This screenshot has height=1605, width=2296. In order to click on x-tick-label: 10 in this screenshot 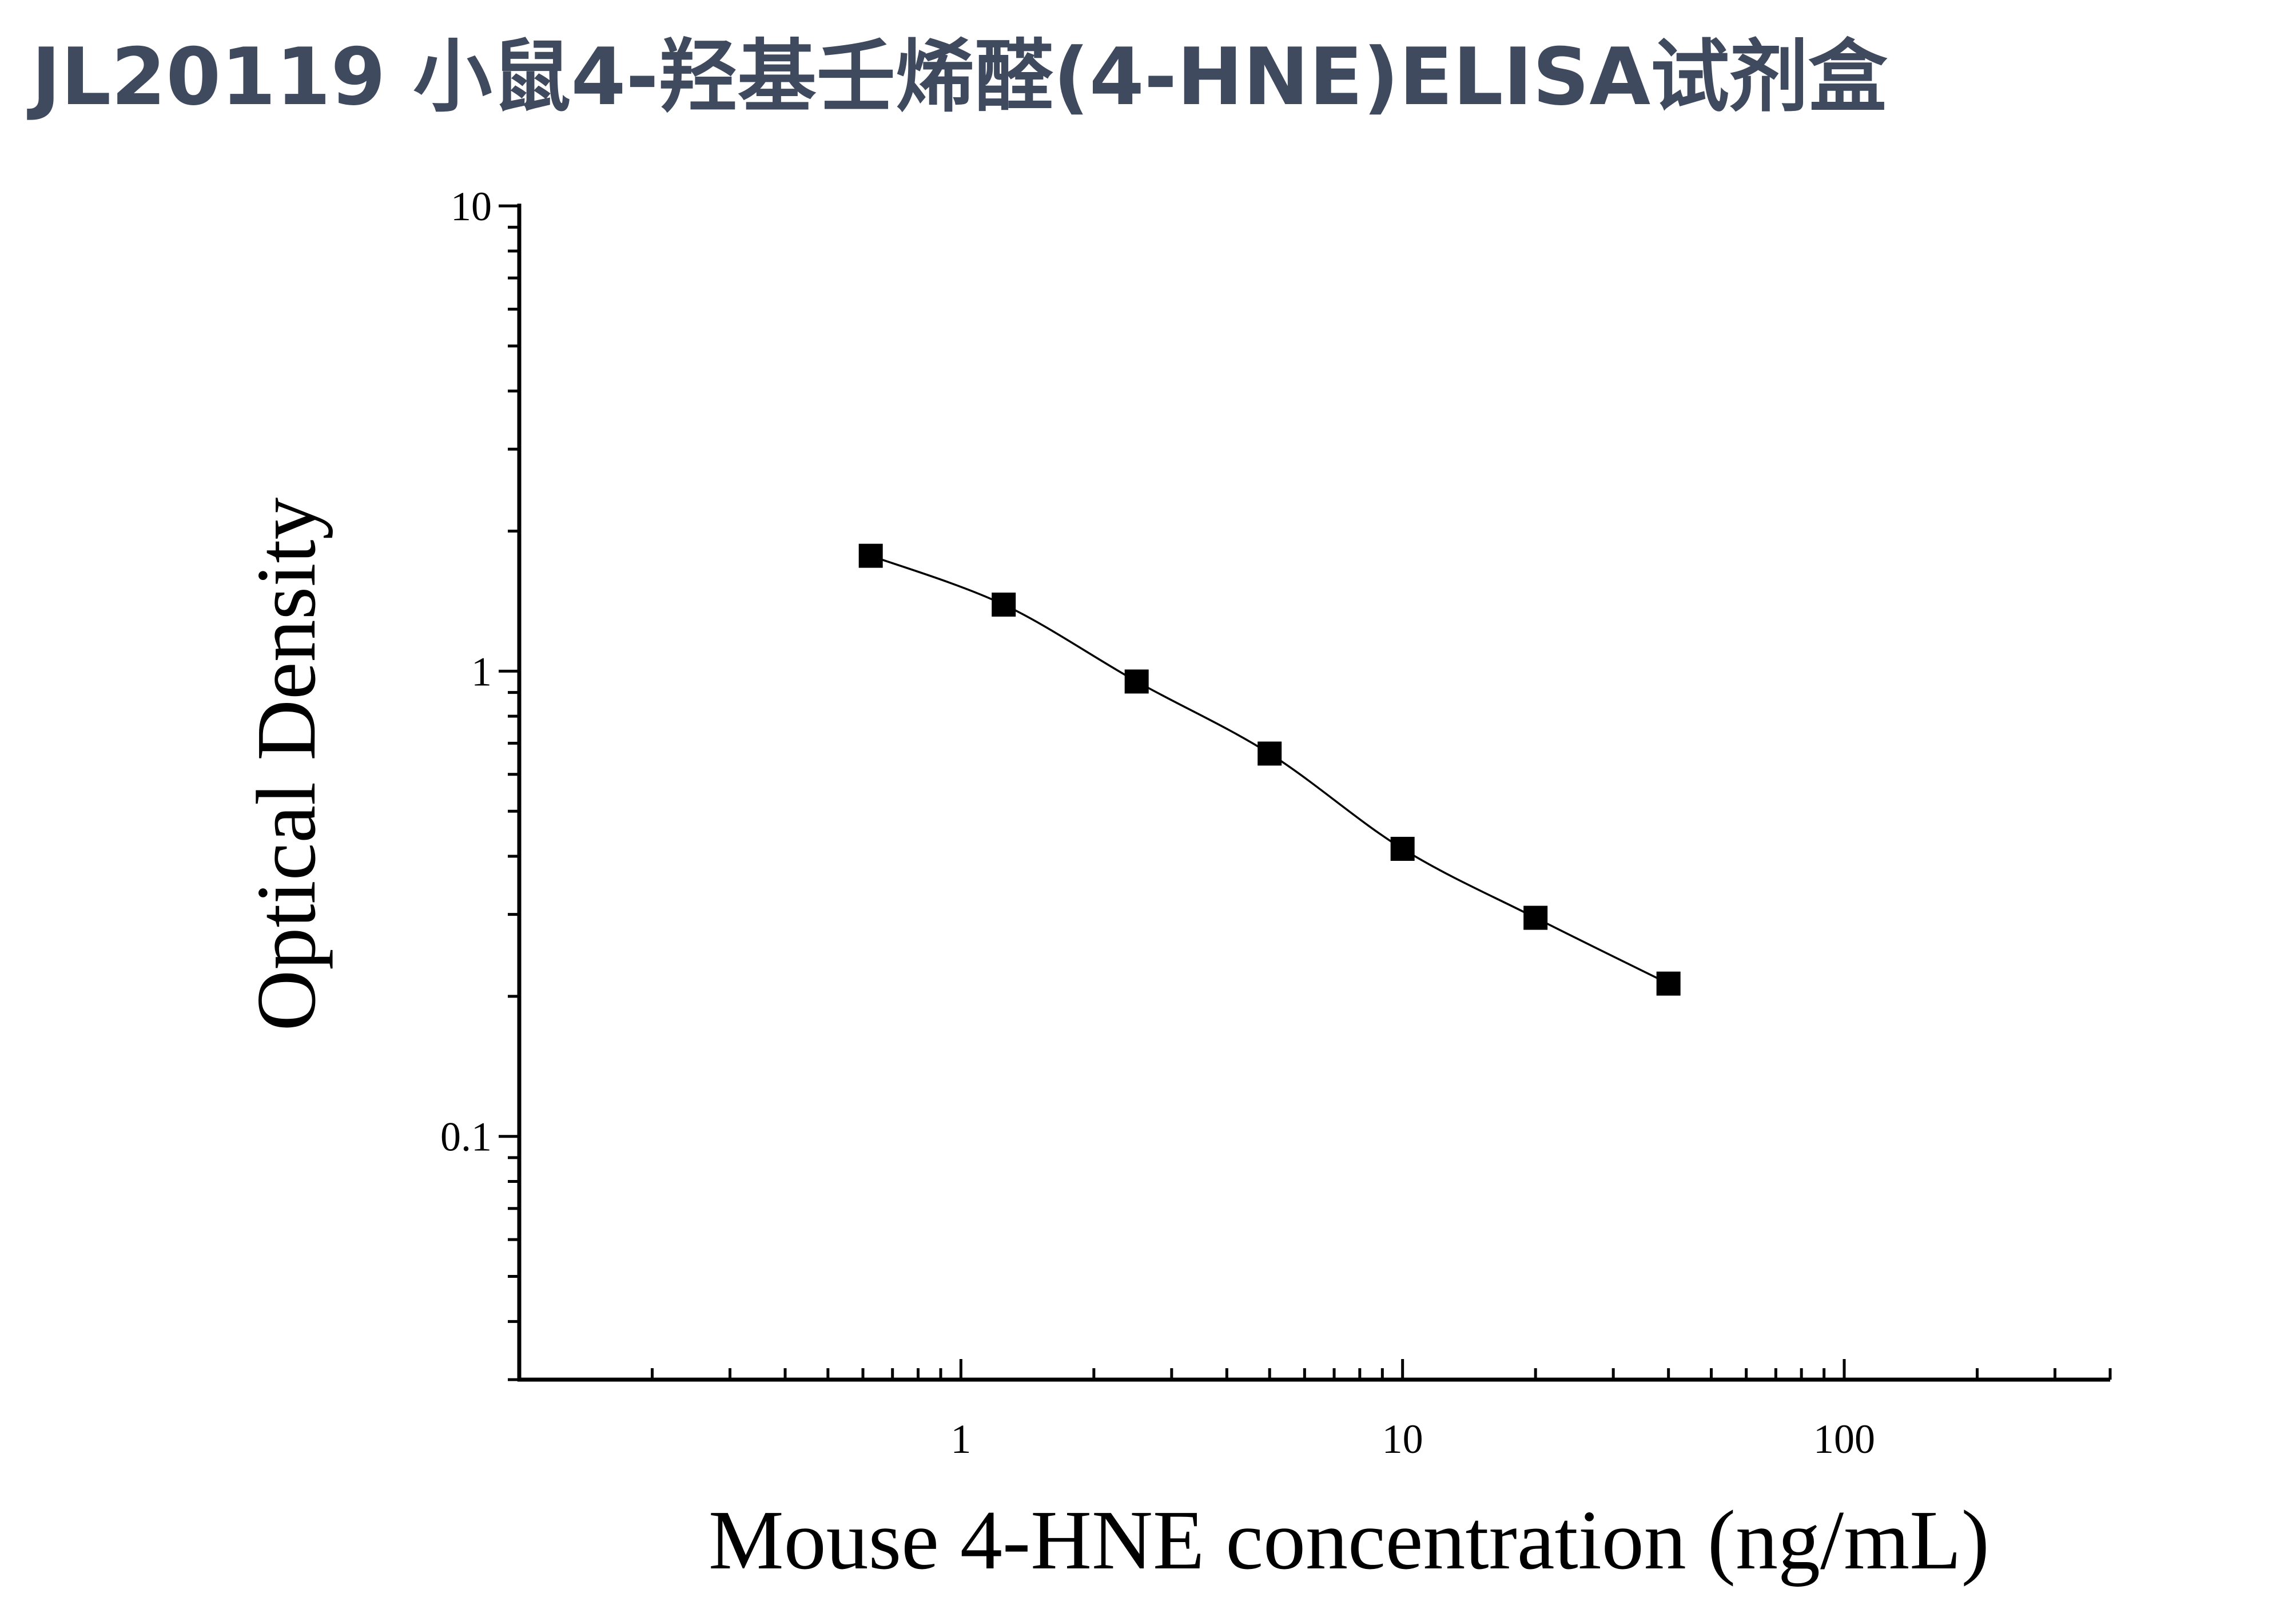, I will do `click(1403, 1439)`.